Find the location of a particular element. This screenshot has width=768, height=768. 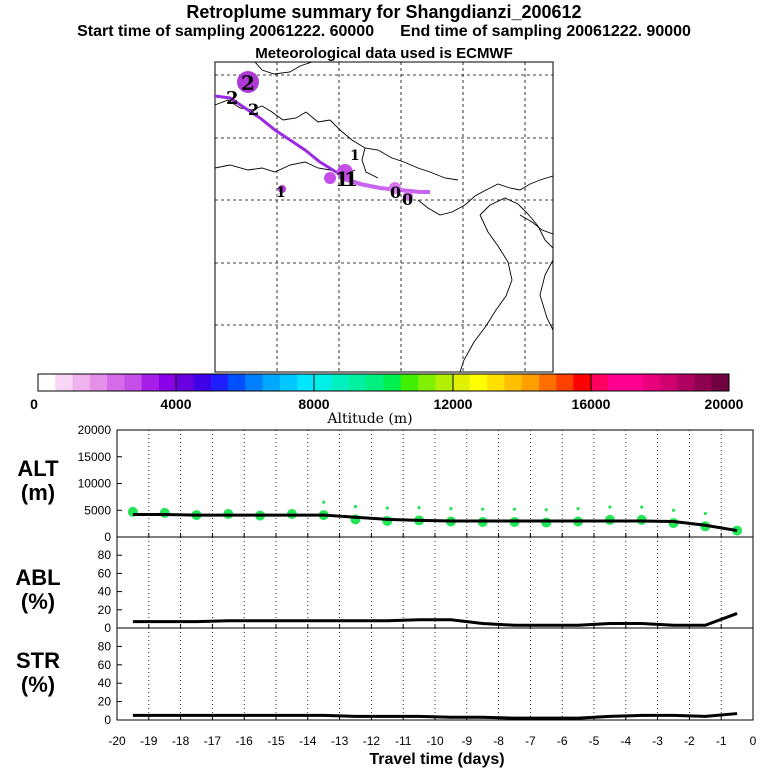

x-tick-label: -7 is located at coordinates (530, 741).